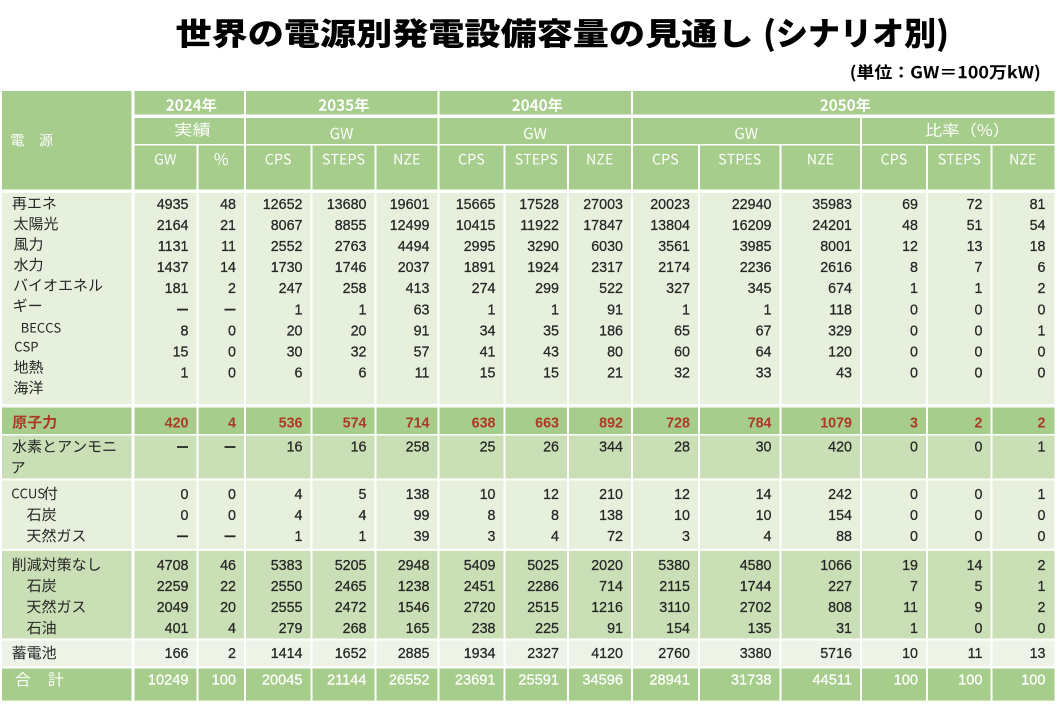 Image resolution: width=1059 pixels, height=720 pixels. I want to click on svg-text: 3380, so click(756, 654).